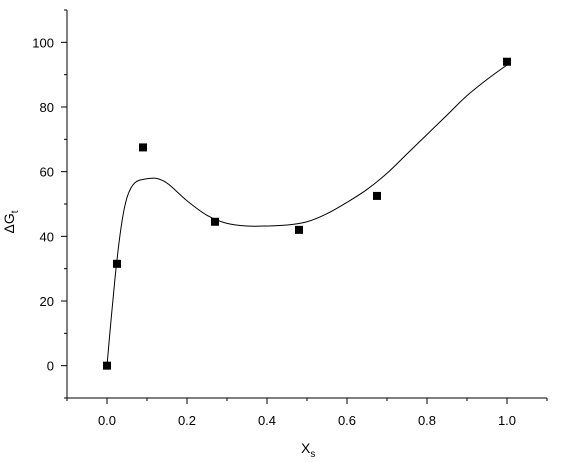 The height and width of the screenshot is (462, 562). I want to click on y-tick-label: 100, so click(43, 42).